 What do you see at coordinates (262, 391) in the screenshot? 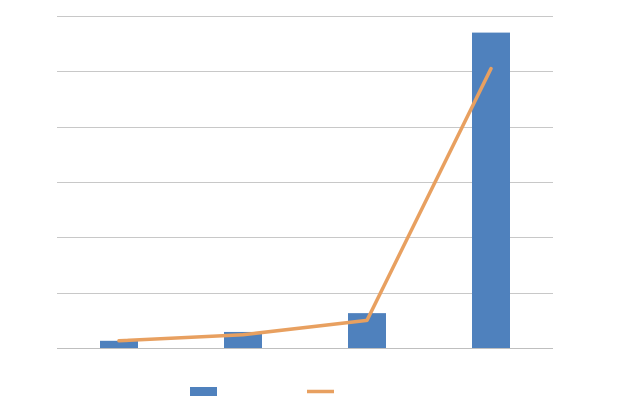
I see `legend` at bounding box center [262, 391].